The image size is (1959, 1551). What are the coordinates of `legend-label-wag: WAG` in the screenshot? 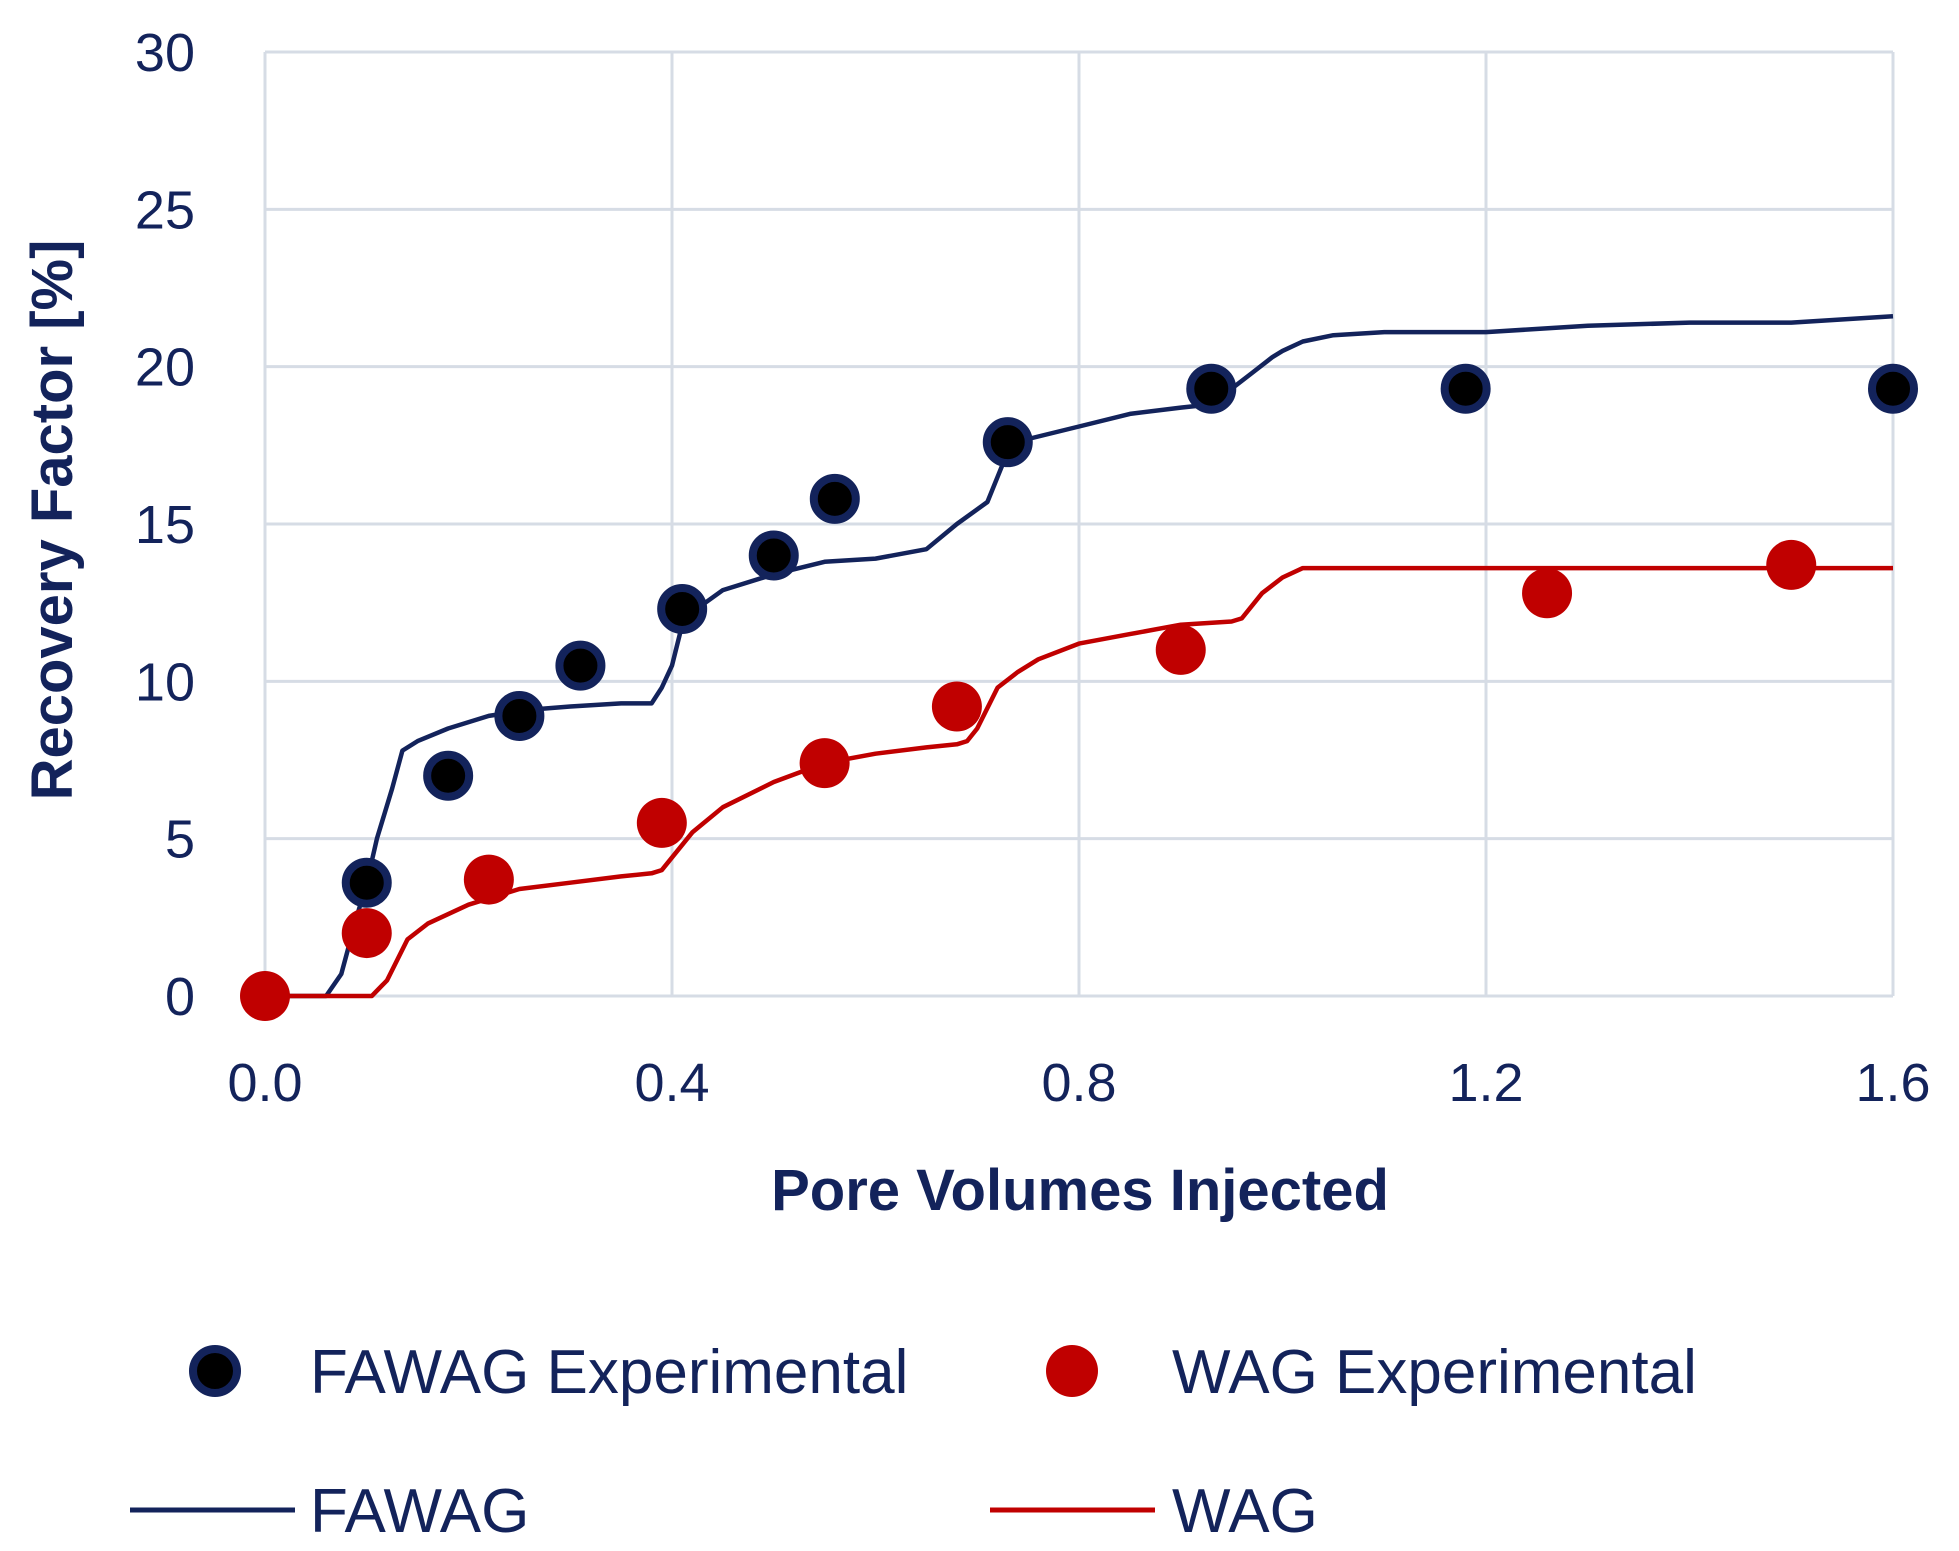 It's located at (1245, 1511).